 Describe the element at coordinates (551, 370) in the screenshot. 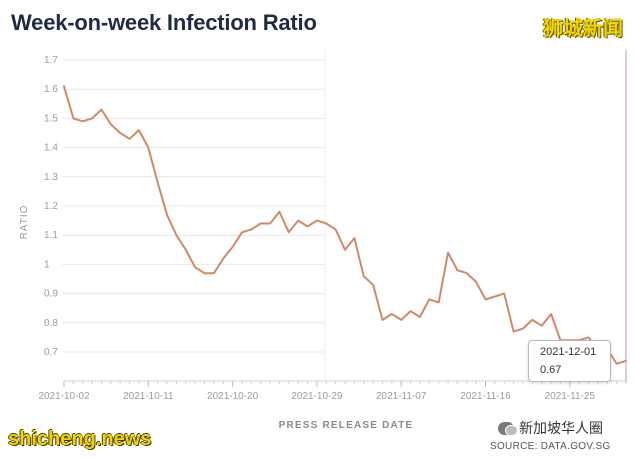

I see `tooltip-value: 0.67` at that location.